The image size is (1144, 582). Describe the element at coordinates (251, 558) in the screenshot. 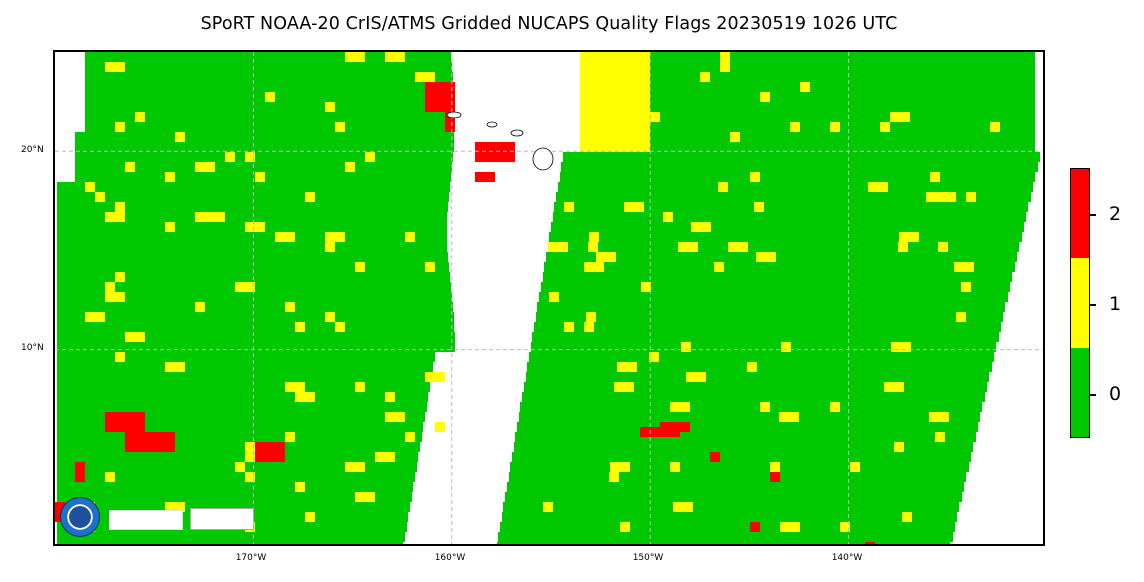

I see `lon-label-170w: 170°W` at that location.